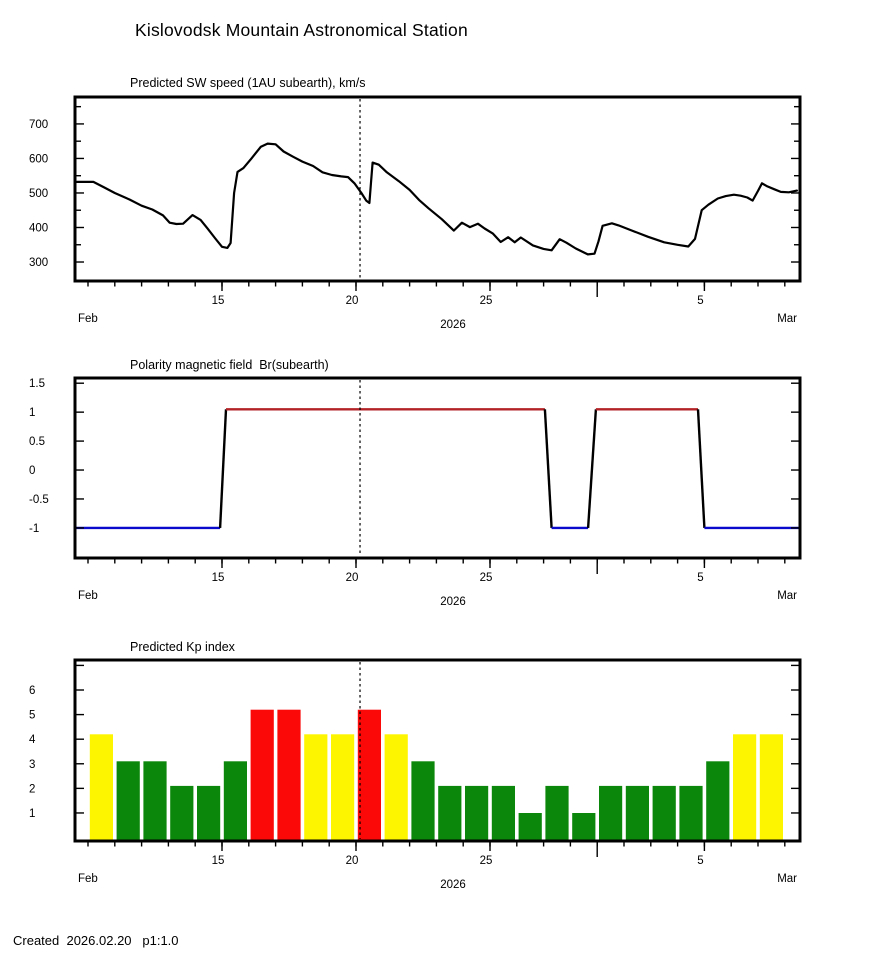 This screenshot has height=965, width=870. What do you see at coordinates (38, 194) in the screenshot?
I see `y-tick-label: 500` at bounding box center [38, 194].